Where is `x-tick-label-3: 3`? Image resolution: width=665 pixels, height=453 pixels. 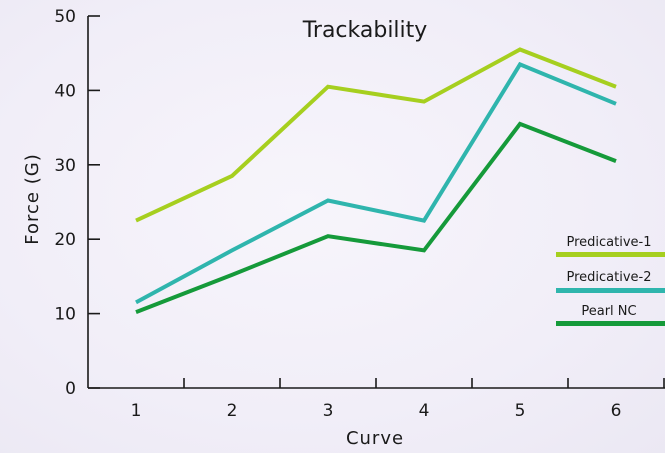
x-tick-label-3: 3 is located at coordinates (328, 411).